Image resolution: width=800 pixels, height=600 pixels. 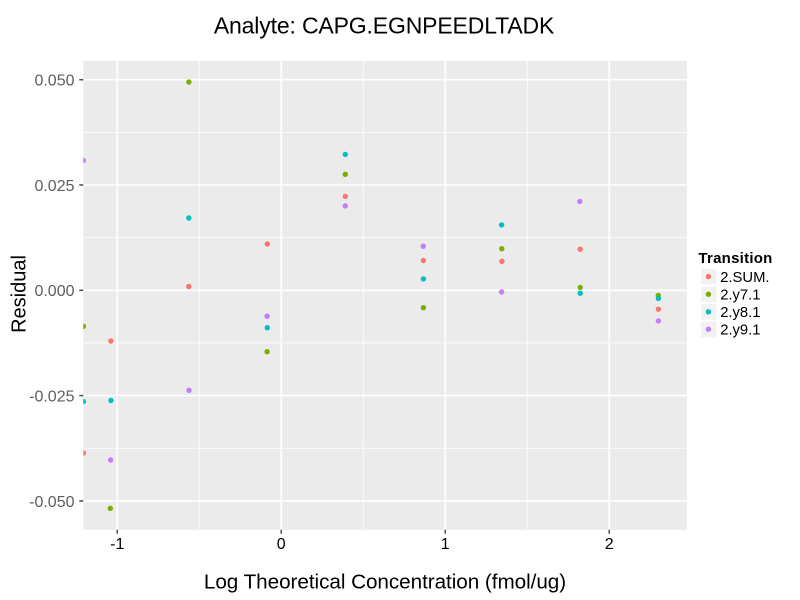 I want to click on svg-text: -1, so click(x=117, y=544).